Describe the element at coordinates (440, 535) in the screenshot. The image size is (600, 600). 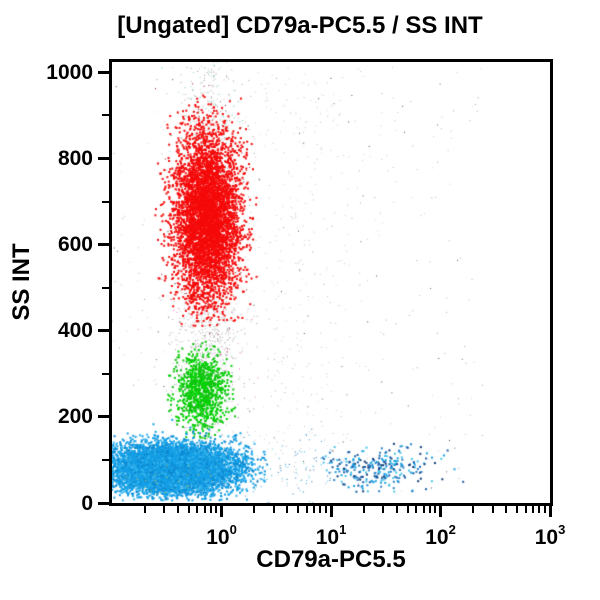
I see `x-tick-label: 10²` at that location.